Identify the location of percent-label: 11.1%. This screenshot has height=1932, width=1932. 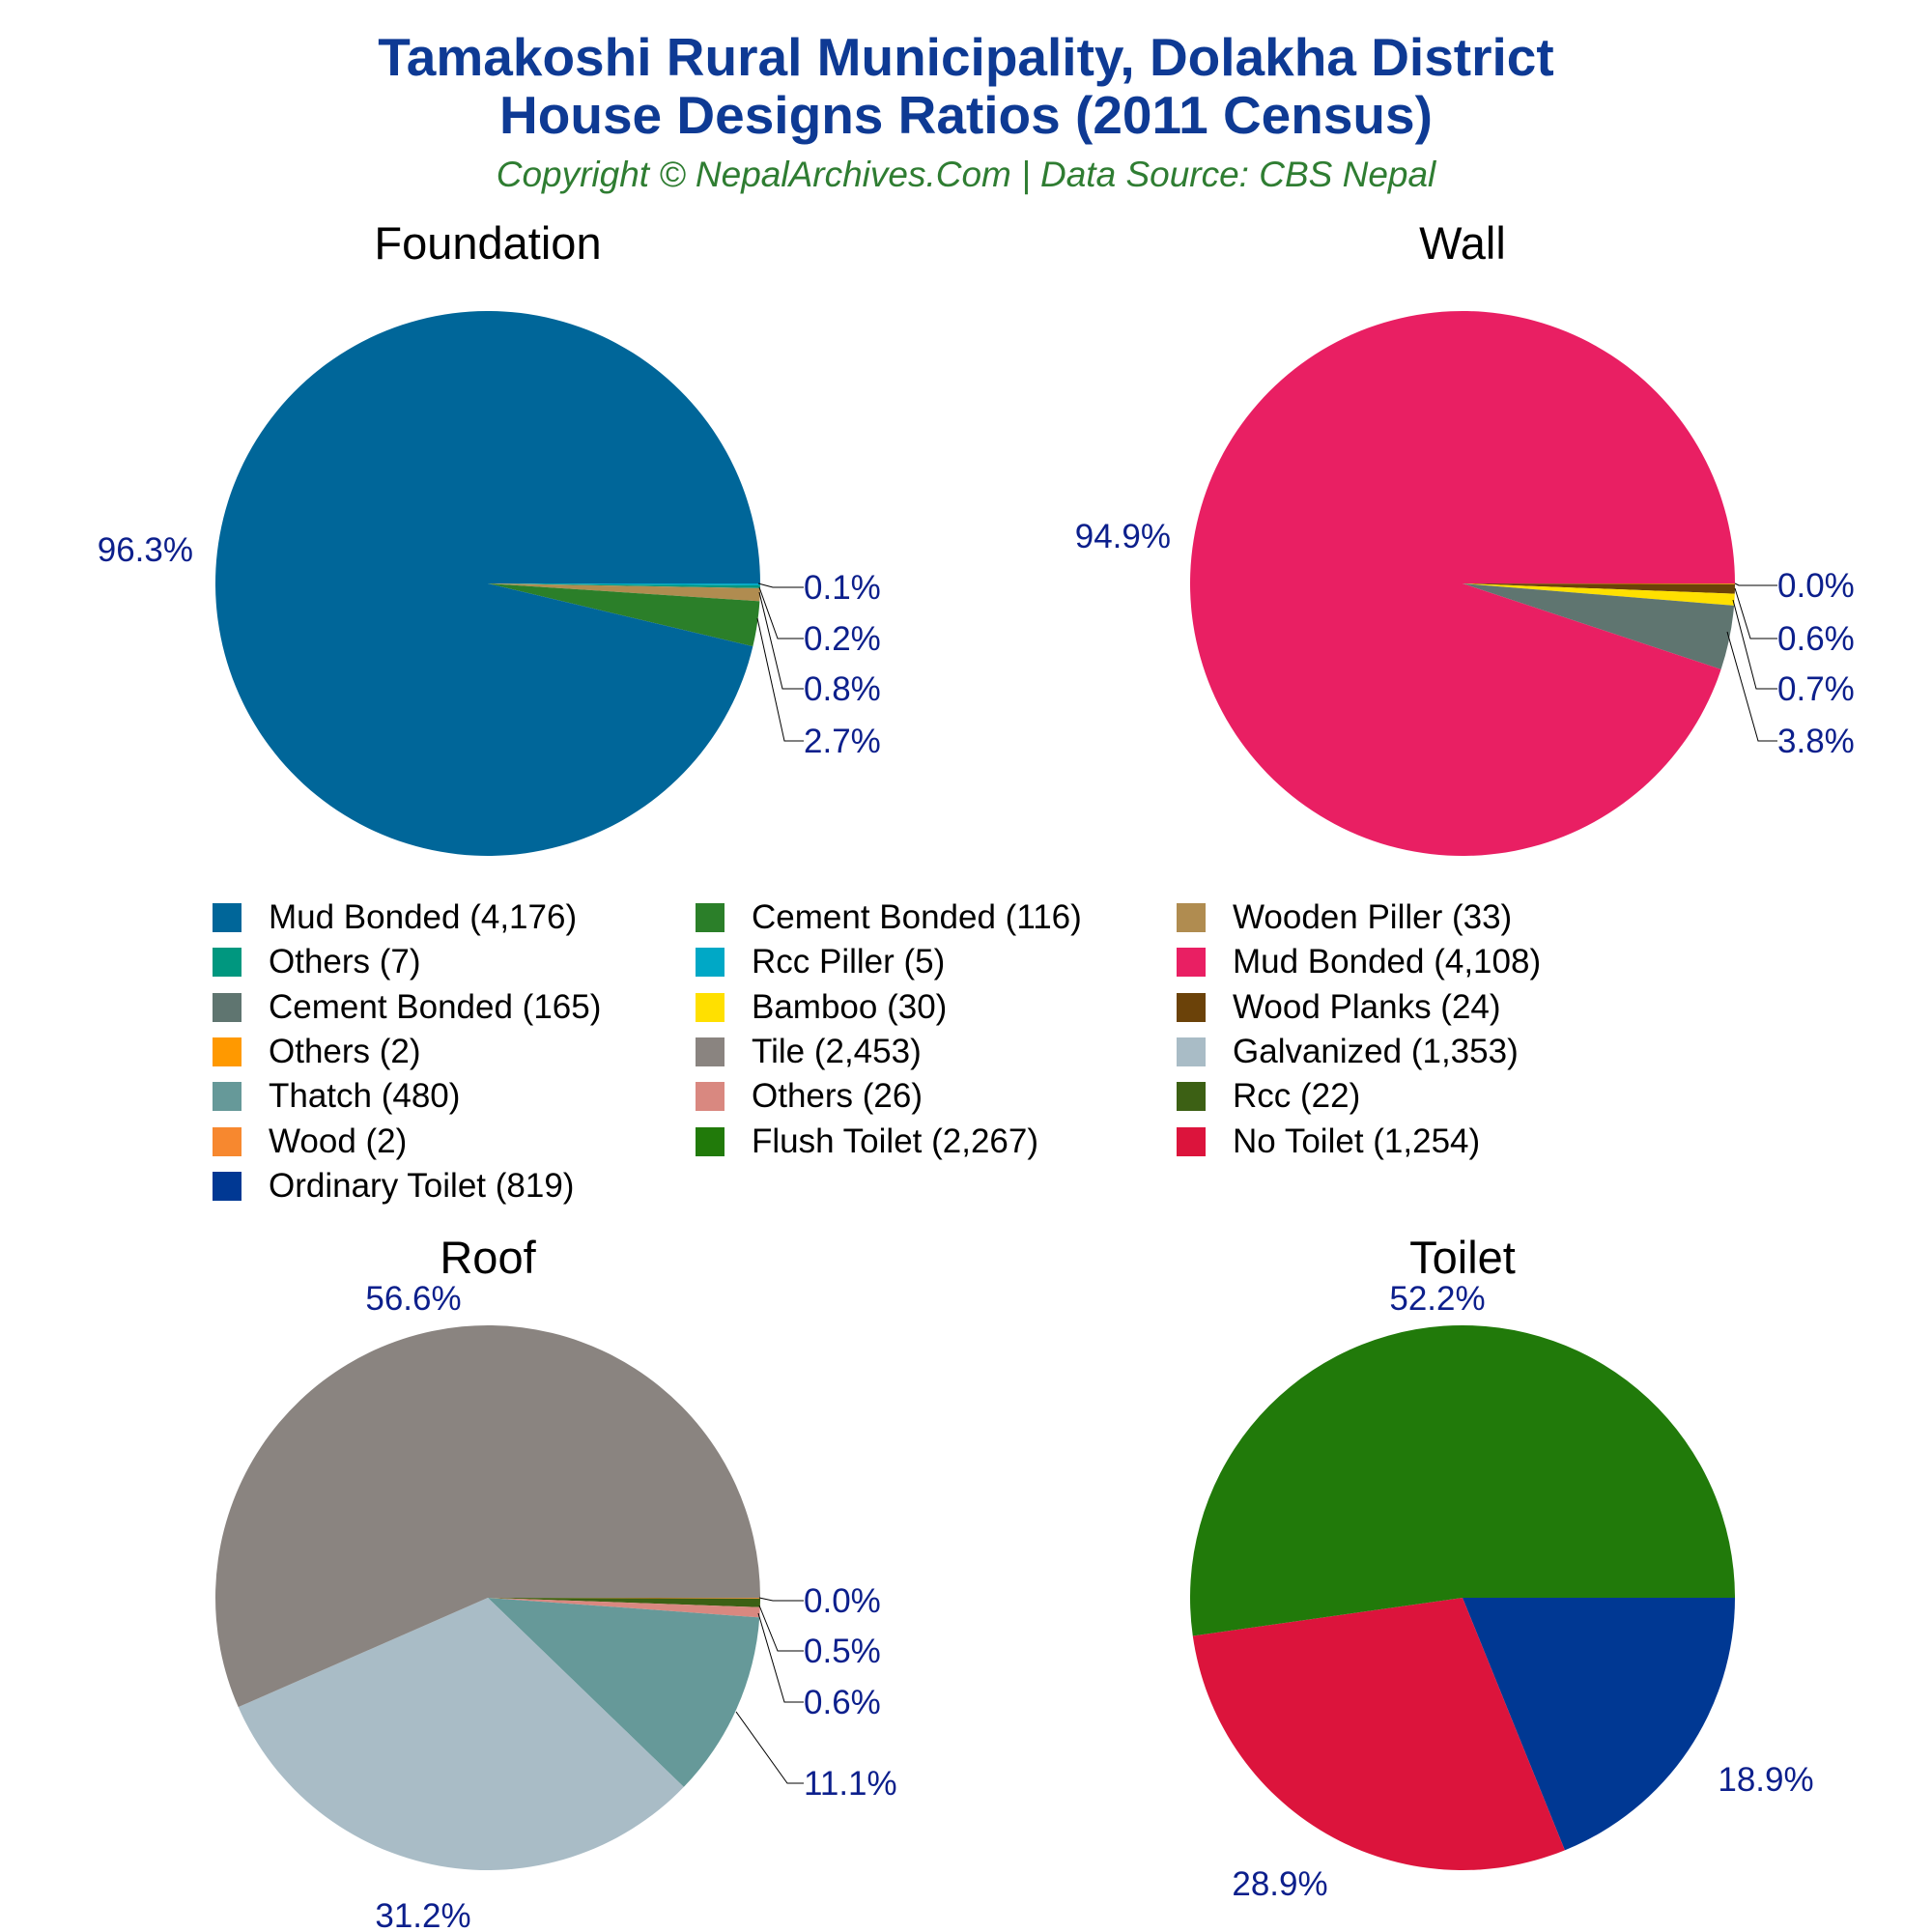
(850, 1784).